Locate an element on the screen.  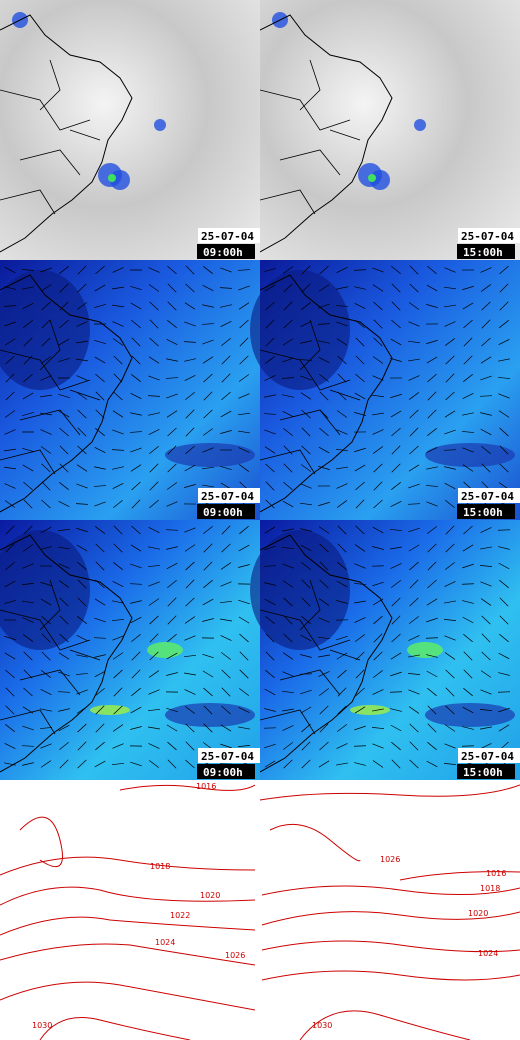
precip-core is located at coordinates (112, 178).